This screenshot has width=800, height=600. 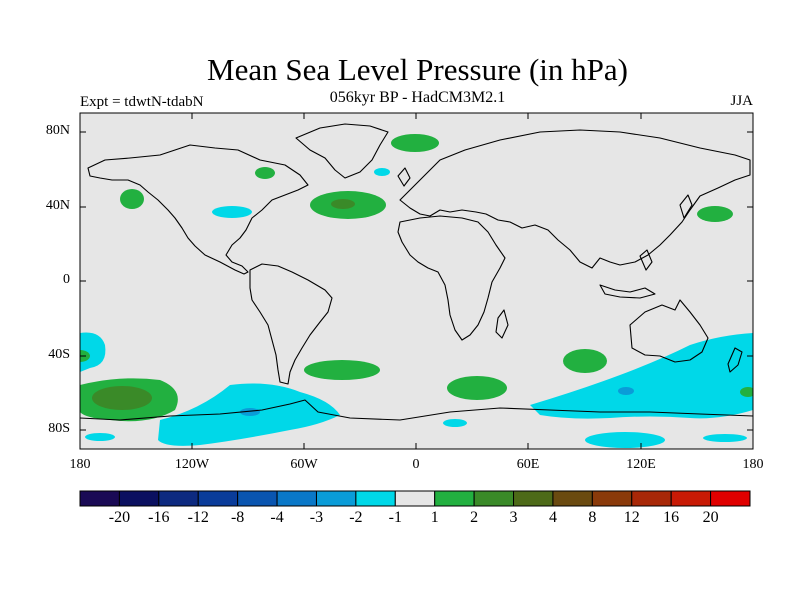 What do you see at coordinates (198, 209) in the screenshot?
I see `coast-north-america` at bounding box center [198, 209].